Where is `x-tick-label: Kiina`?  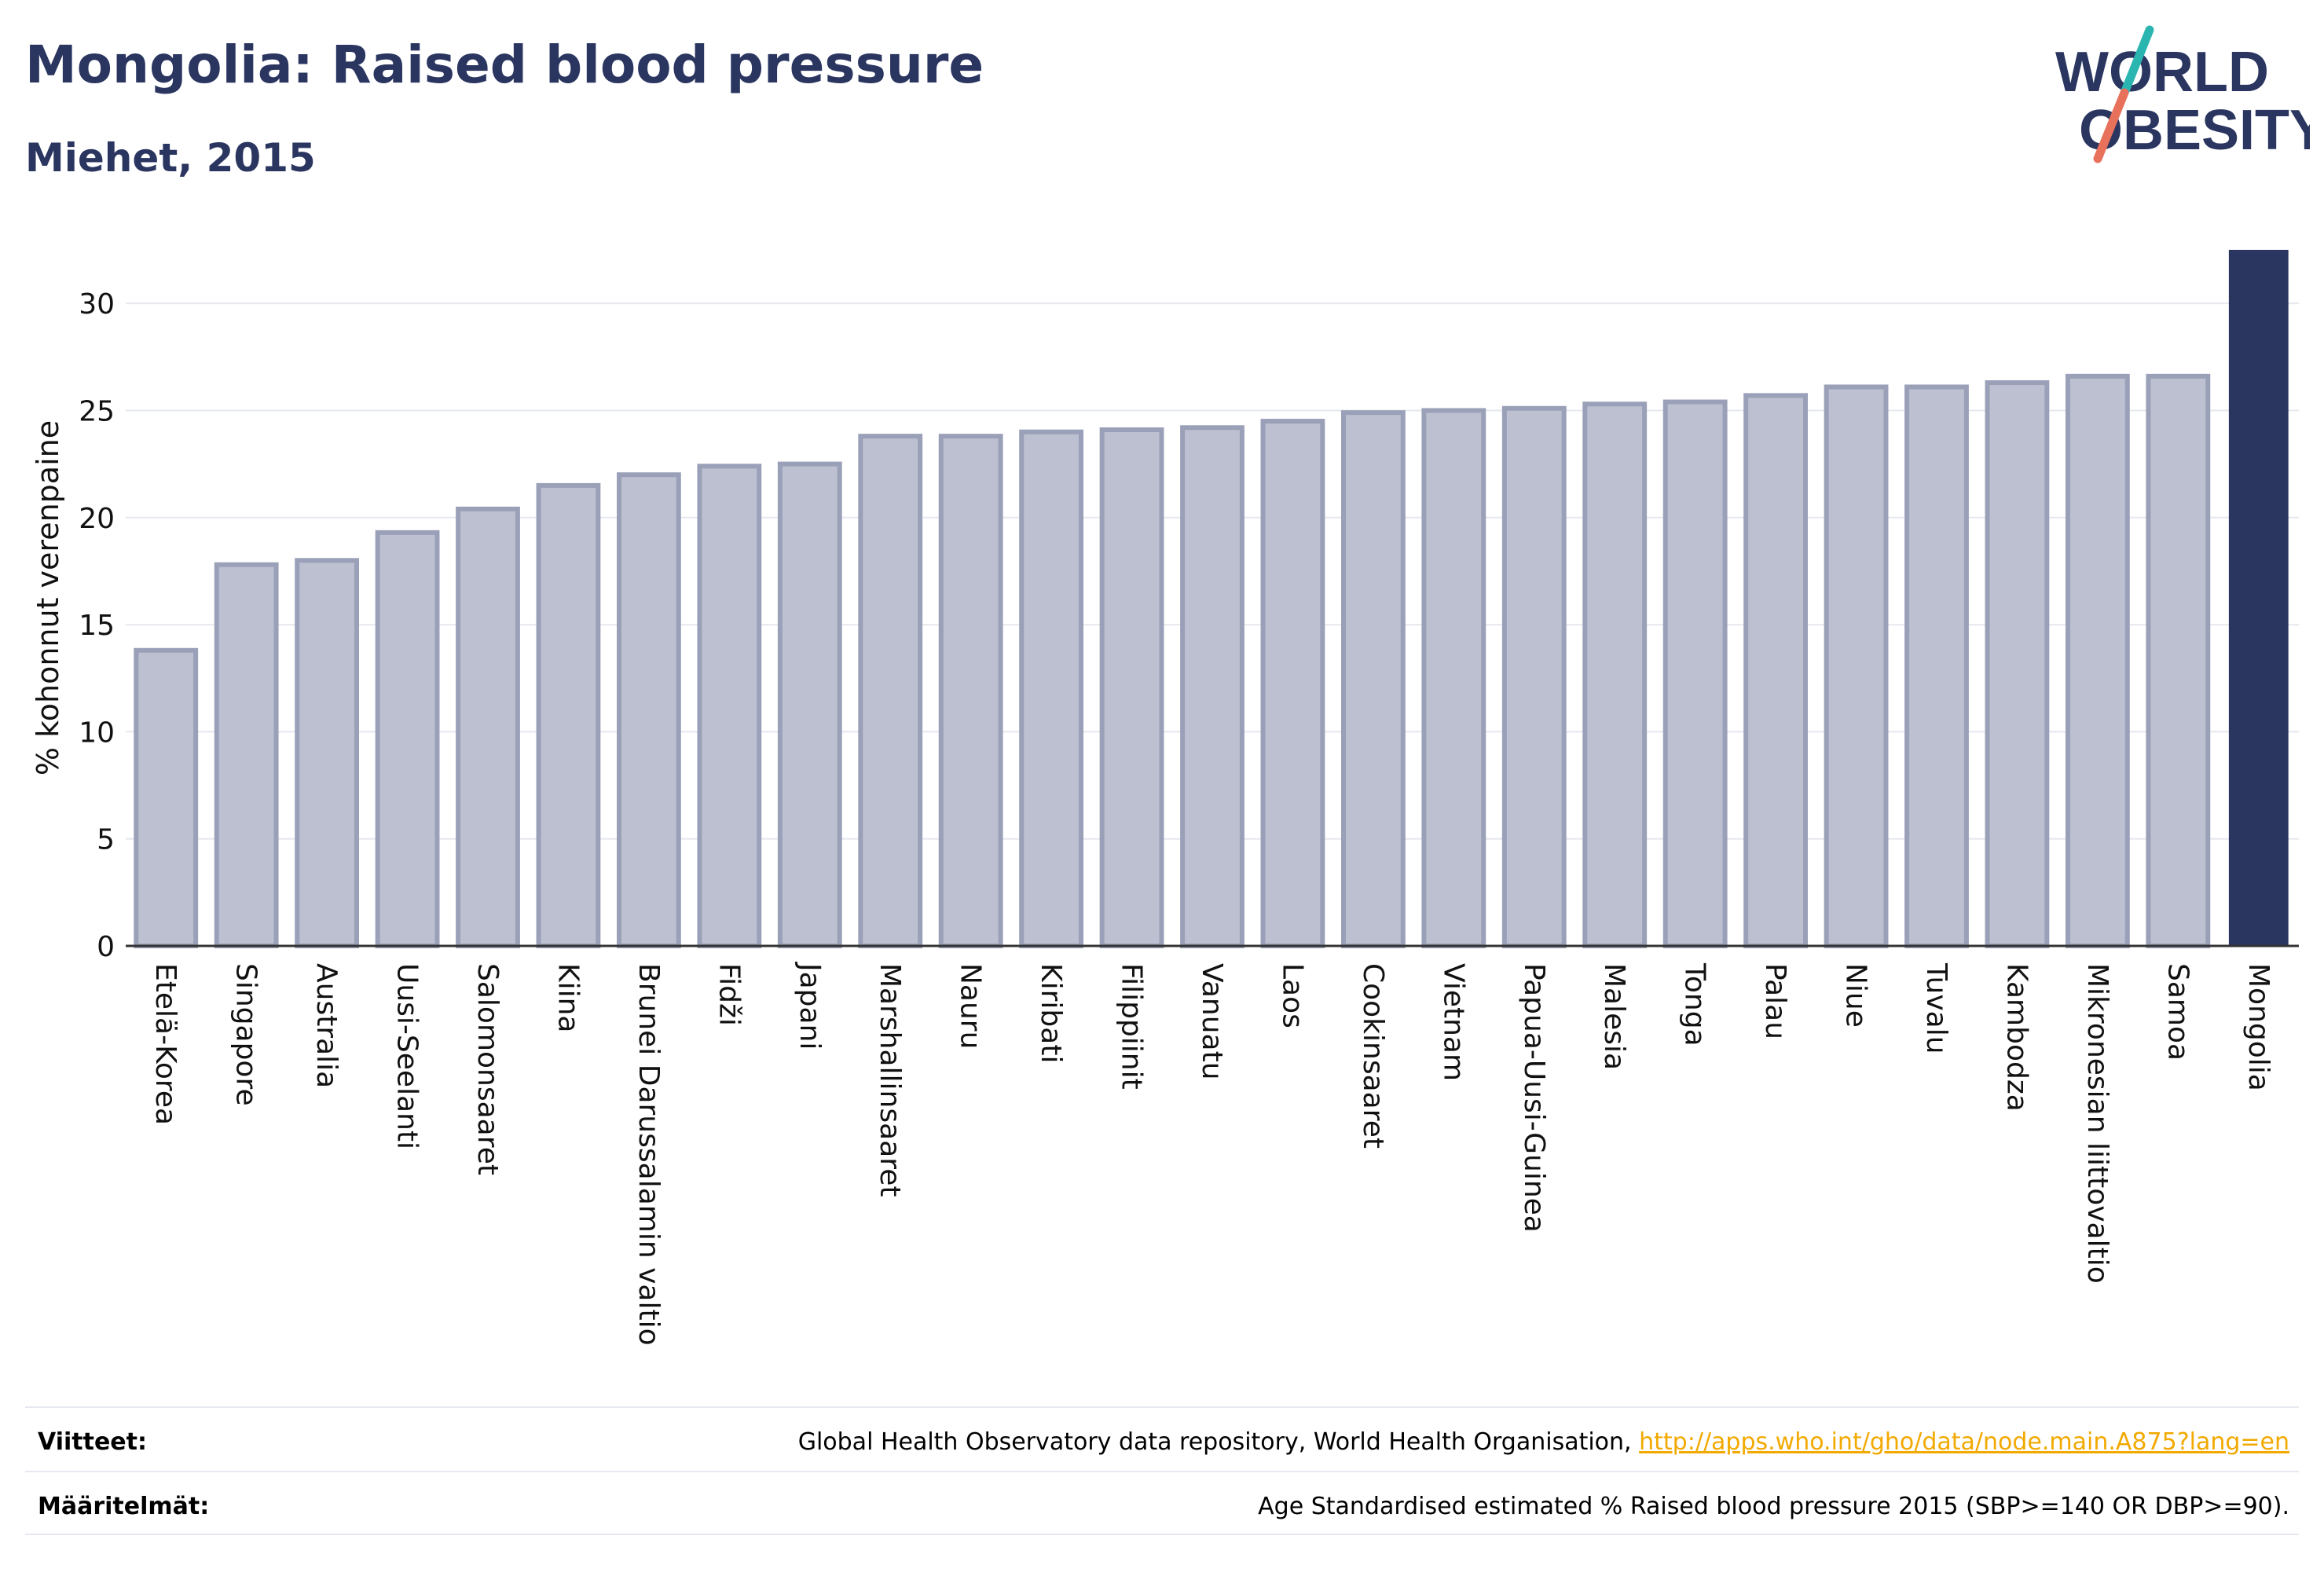
x-tick-label: Kiina is located at coordinates (568, 998).